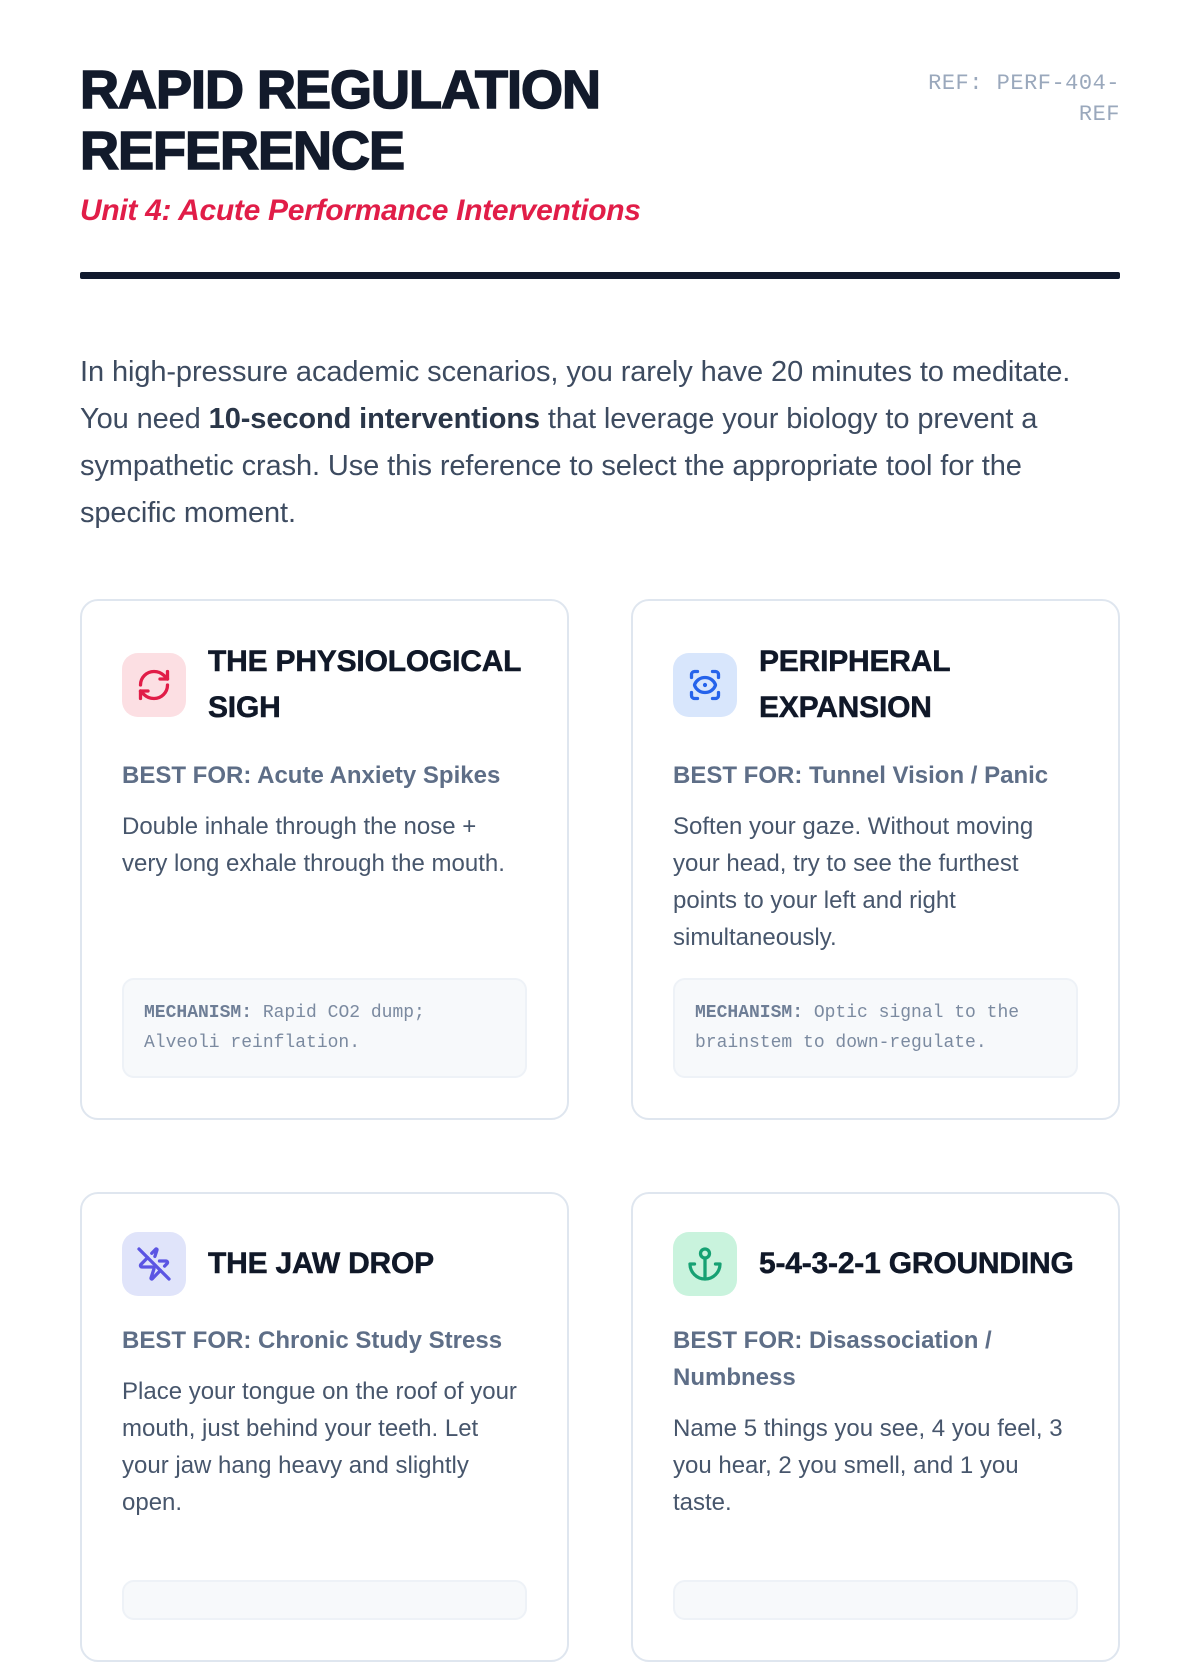 This screenshot has width=1200, height=1662. I want to click on mechanism-text: Rapid CO2 dump; Alveoli reinflation., so click(284, 1028).